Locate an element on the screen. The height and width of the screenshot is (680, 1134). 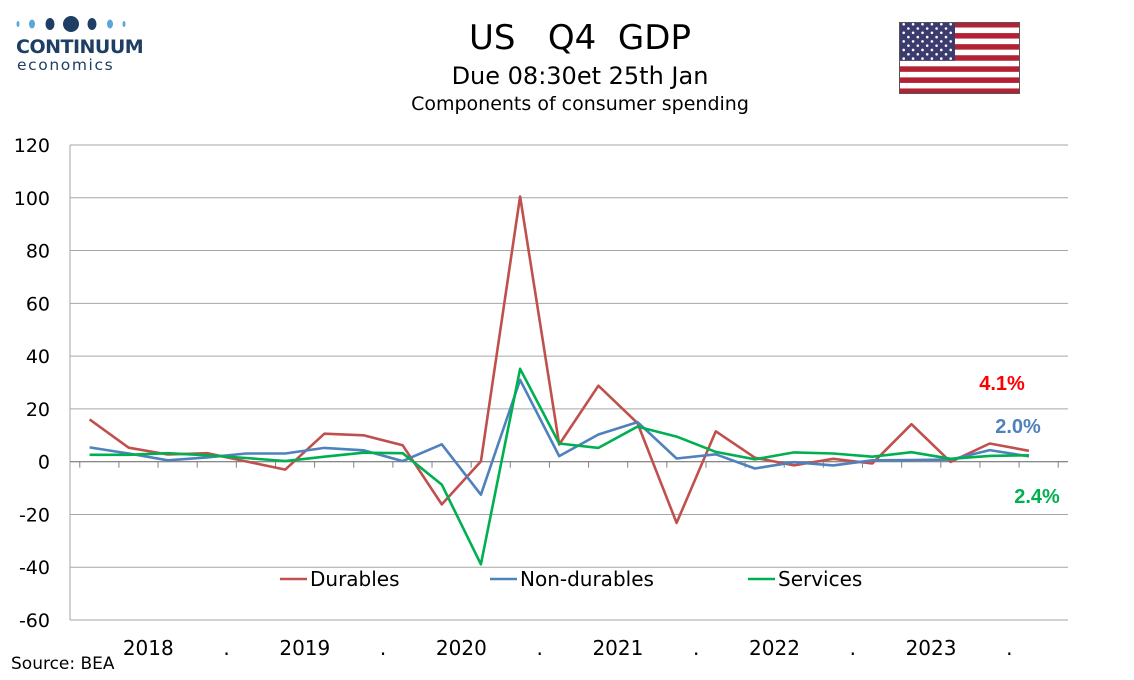
y-tick-label: 120 is located at coordinates (32, 146).